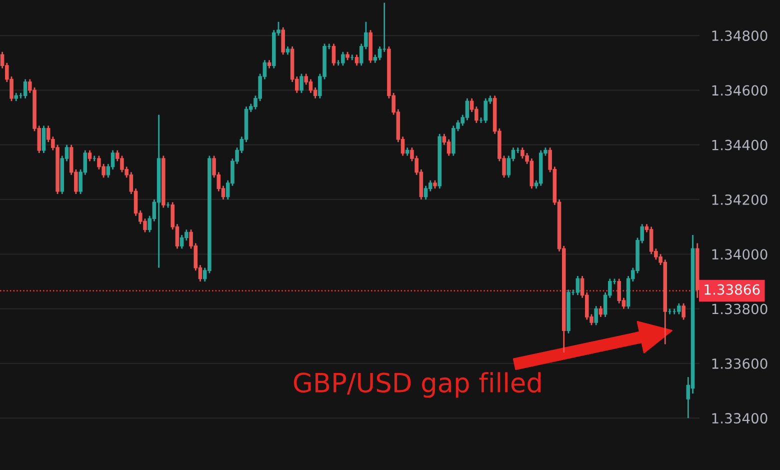 This screenshot has width=780, height=470. Describe the element at coordinates (740, 418) in the screenshot. I see `y-tick-label: 1.33400` at that location.